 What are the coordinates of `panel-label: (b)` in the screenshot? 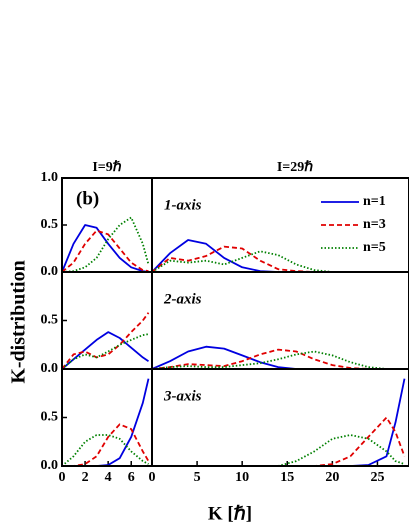 It's located at (87, 198).